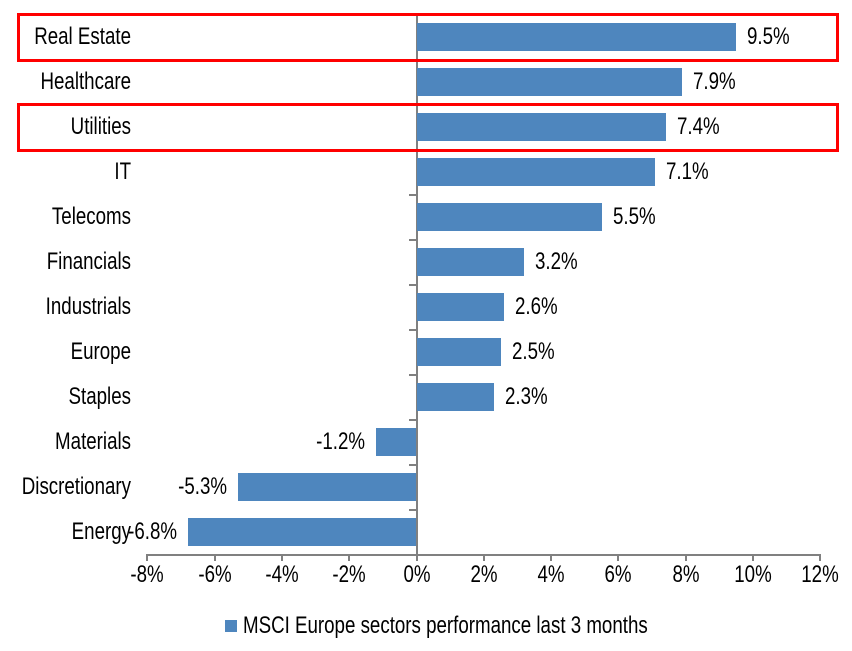 The height and width of the screenshot is (651, 852). What do you see at coordinates (152, 531) in the screenshot?
I see `value-label-energy: -6.8%` at bounding box center [152, 531].